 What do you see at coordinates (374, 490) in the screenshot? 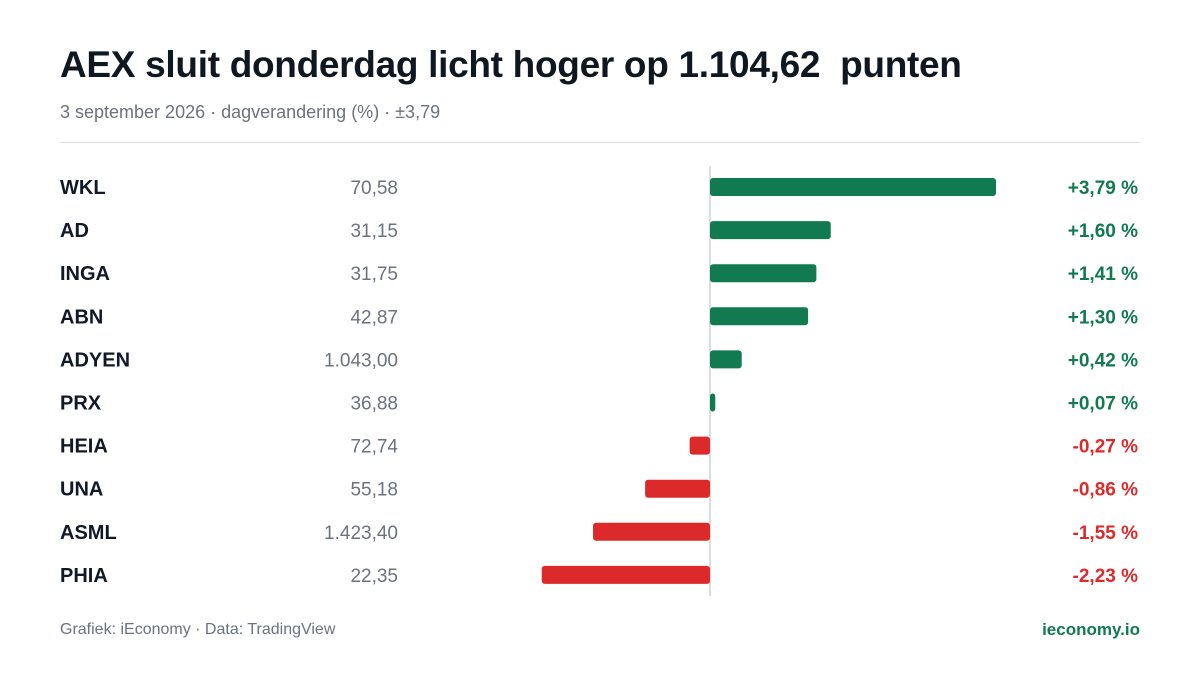
I see `price-label: 55,18` at bounding box center [374, 490].